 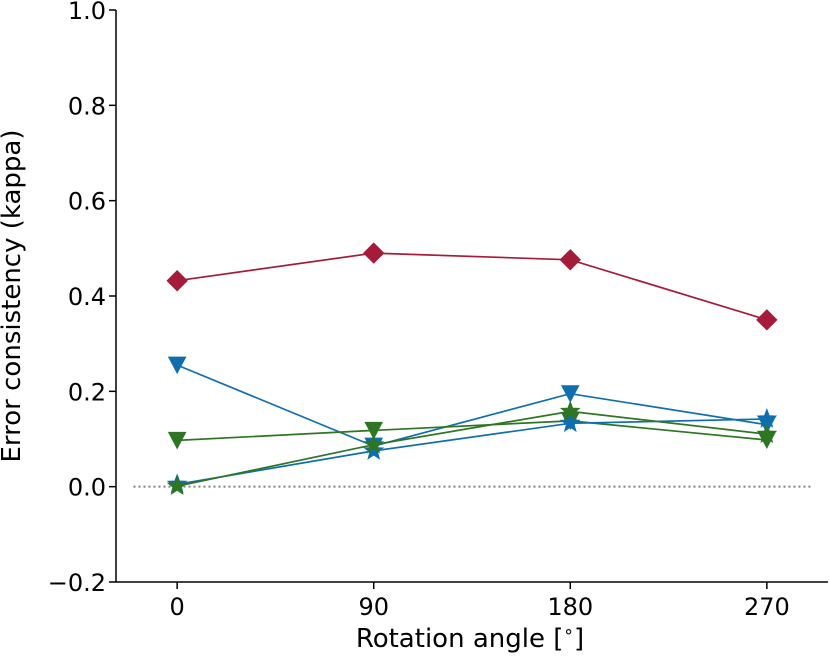 What do you see at coordinates (87, 12) in the screenshot?
I see `y-tick-label: 1.0` at bounding box center [87, 12].